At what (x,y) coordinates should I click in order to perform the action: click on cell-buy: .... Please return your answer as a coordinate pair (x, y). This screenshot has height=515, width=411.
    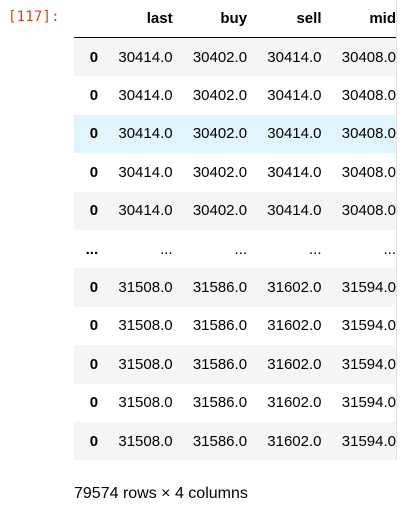
    Looking at the image, I should click on (241, 249).